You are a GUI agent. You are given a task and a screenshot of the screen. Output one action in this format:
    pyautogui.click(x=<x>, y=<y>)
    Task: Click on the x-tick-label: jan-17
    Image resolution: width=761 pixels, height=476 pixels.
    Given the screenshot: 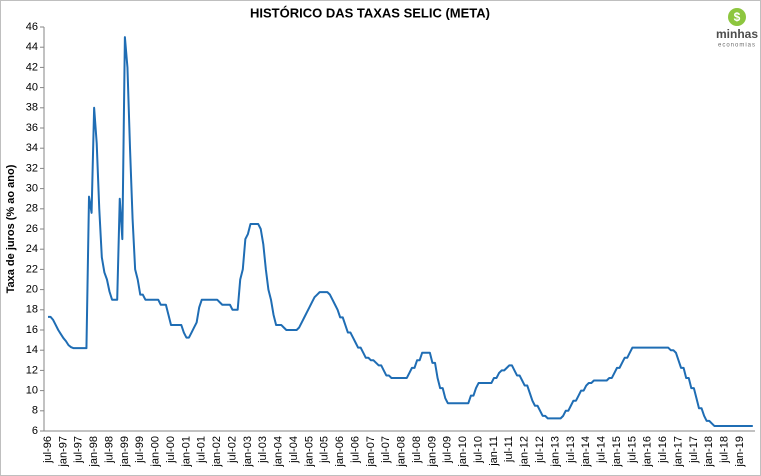 What is the action you would take?
    pyautogui.click(x=678, y=452)
    